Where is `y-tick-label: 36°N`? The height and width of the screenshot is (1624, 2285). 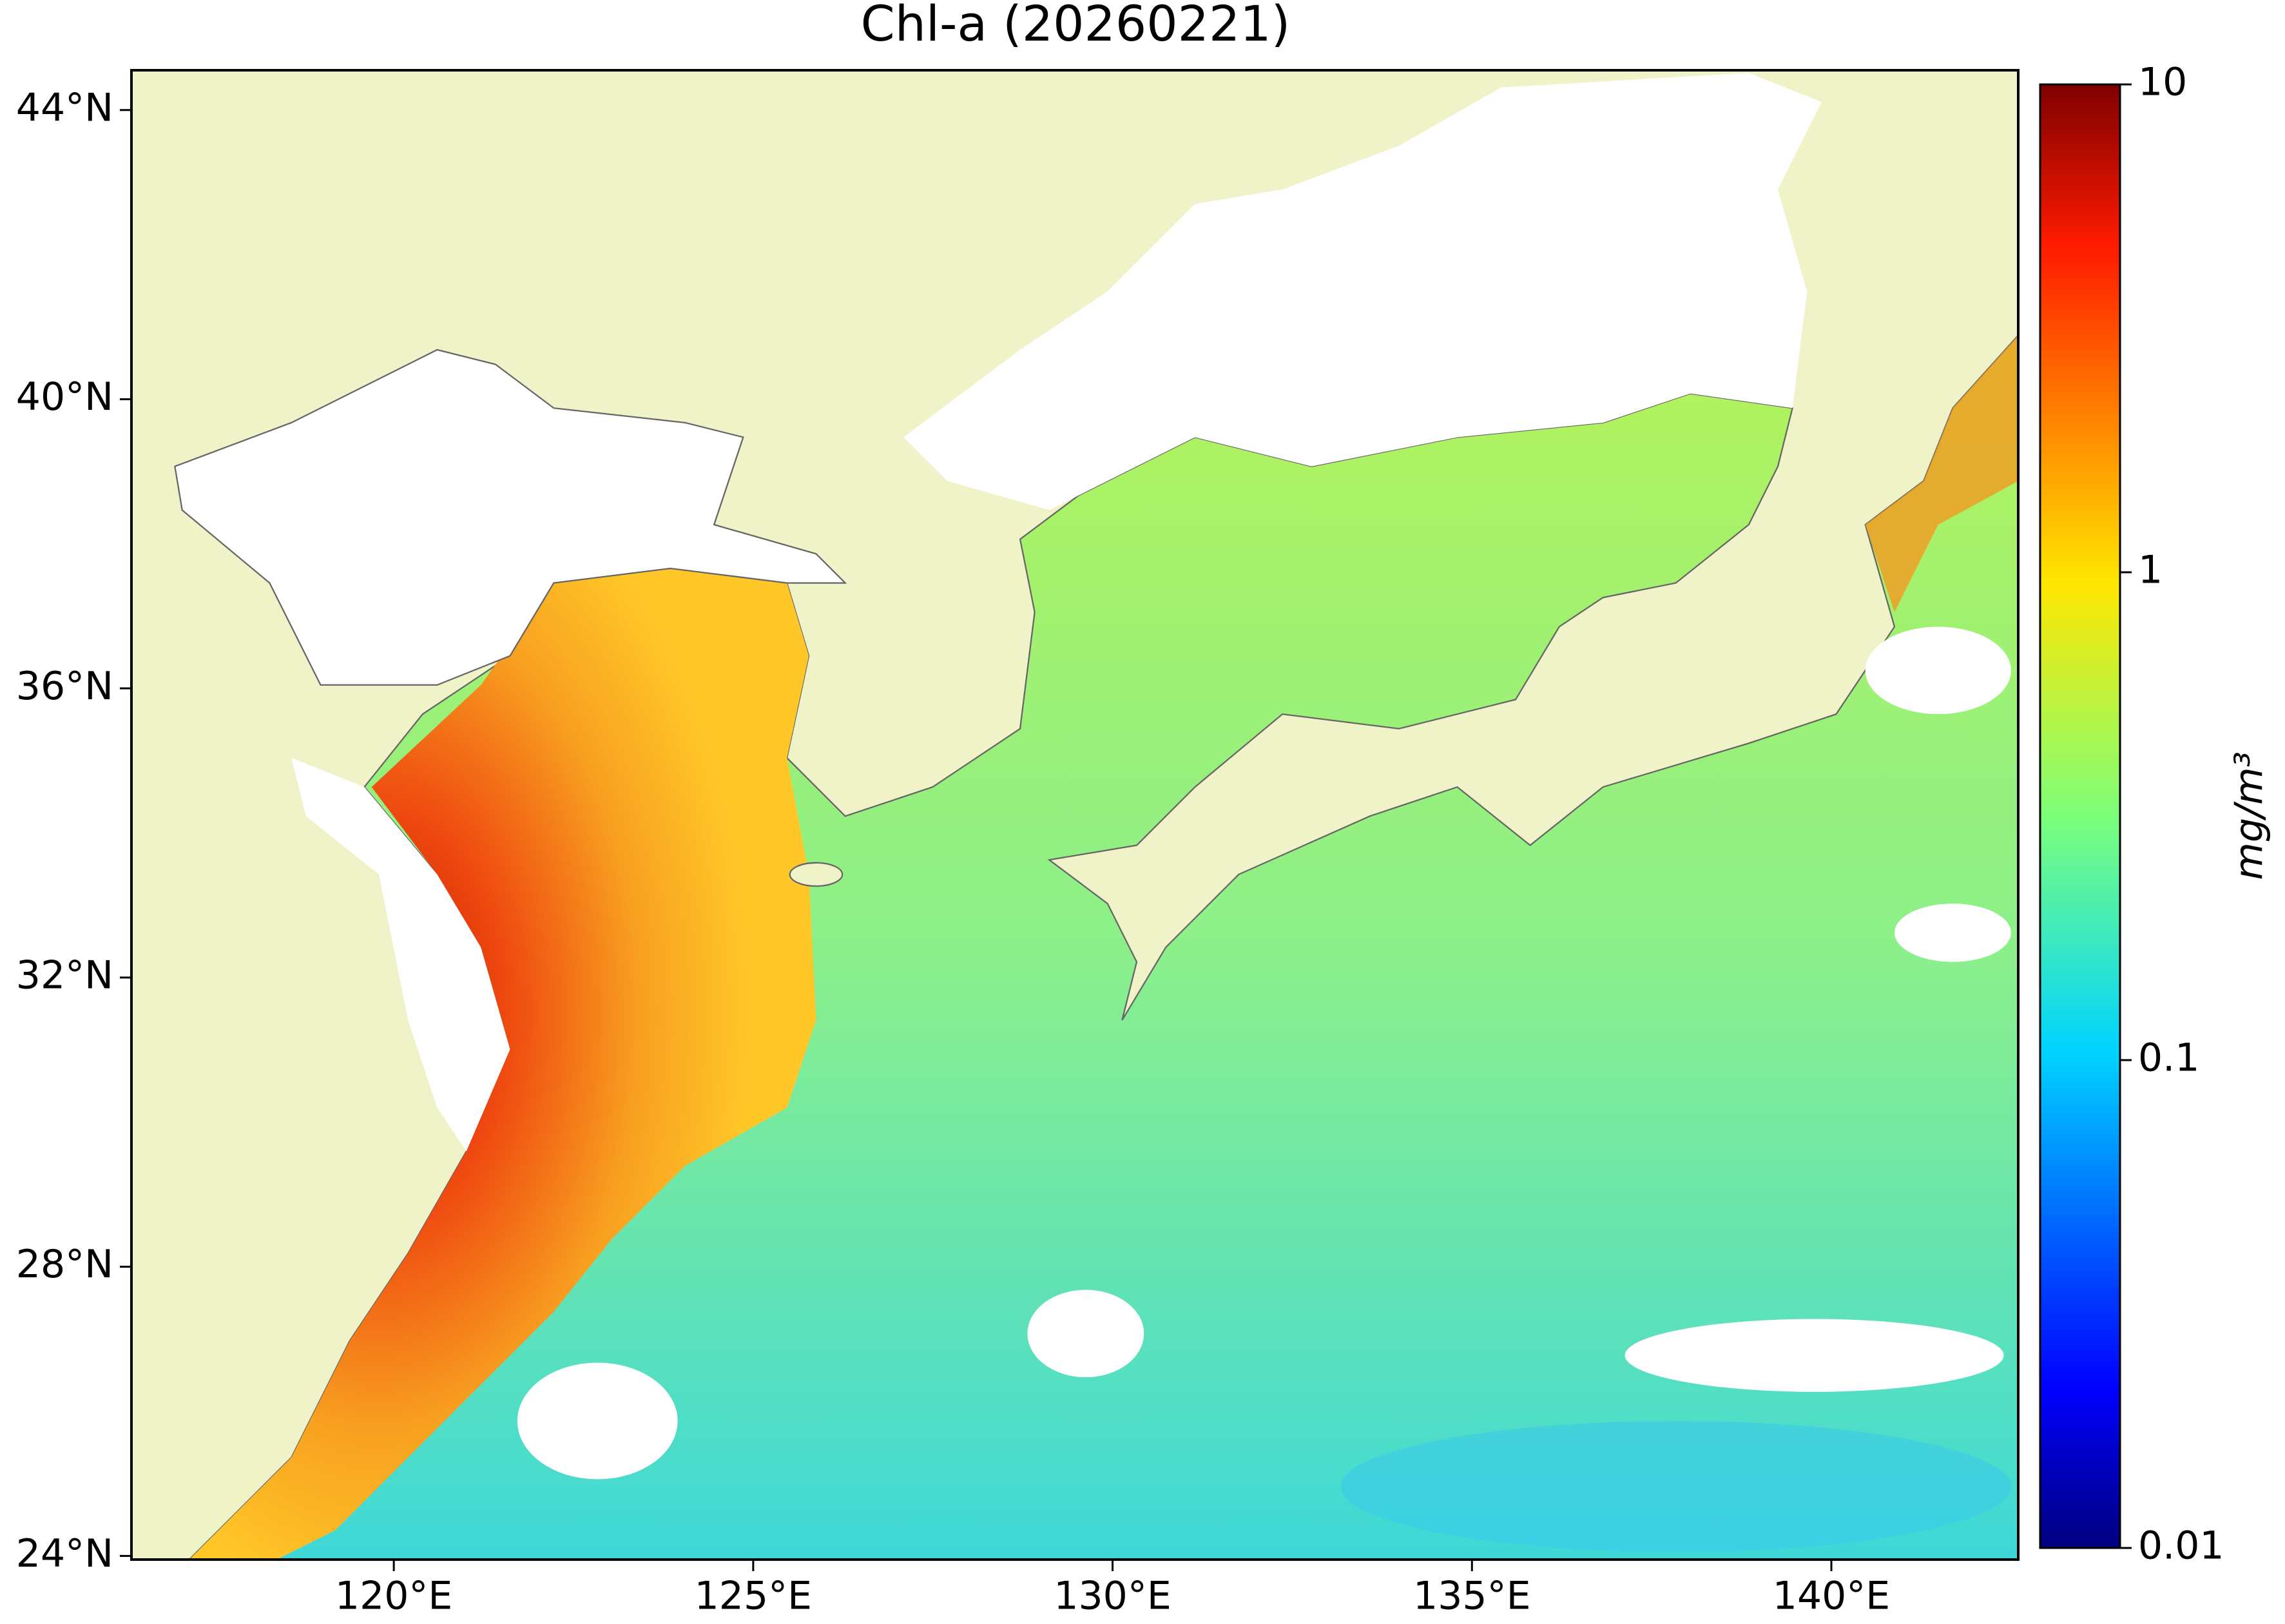 y-tick-label: 36°N is located at coordinates (64, 686).